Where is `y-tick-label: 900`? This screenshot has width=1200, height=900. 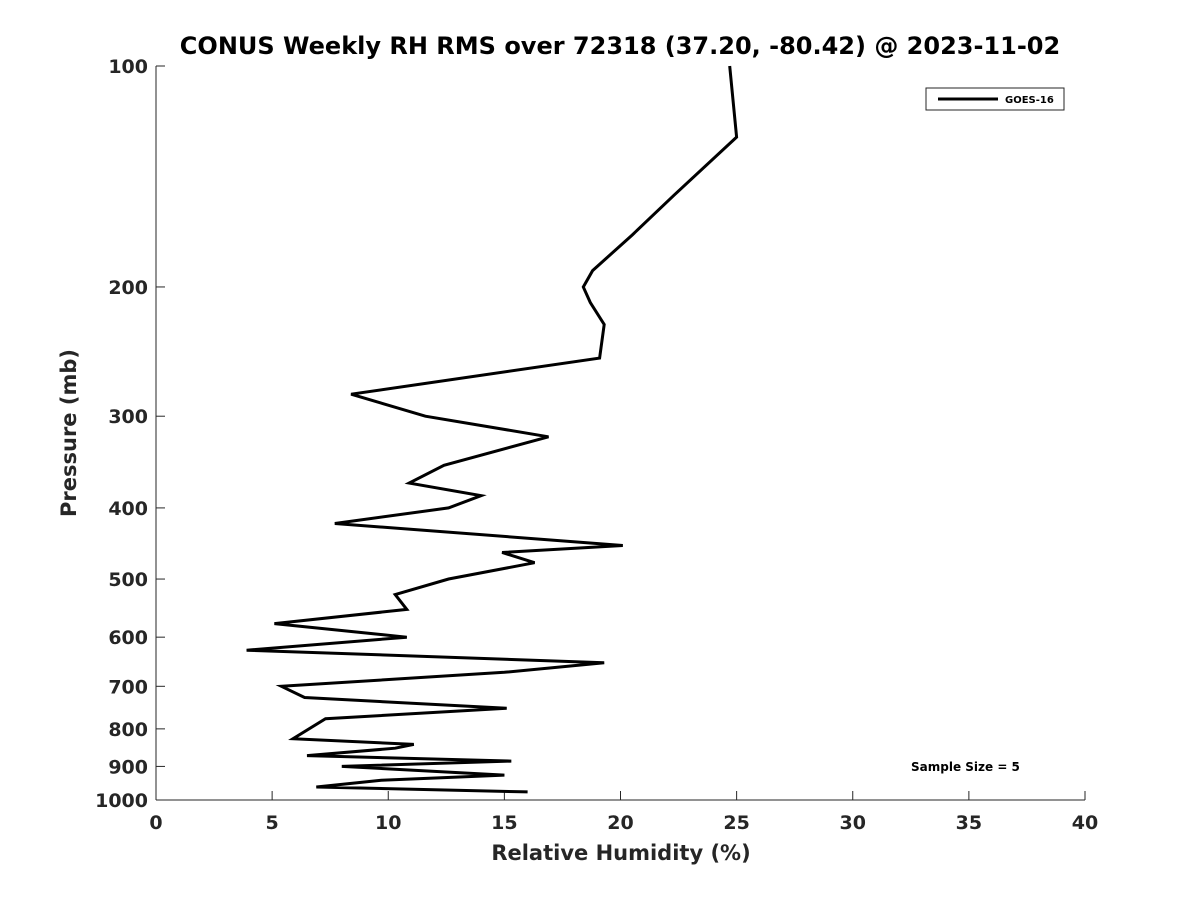 y-tick-label: 900 is located at coordinates (128, 767).